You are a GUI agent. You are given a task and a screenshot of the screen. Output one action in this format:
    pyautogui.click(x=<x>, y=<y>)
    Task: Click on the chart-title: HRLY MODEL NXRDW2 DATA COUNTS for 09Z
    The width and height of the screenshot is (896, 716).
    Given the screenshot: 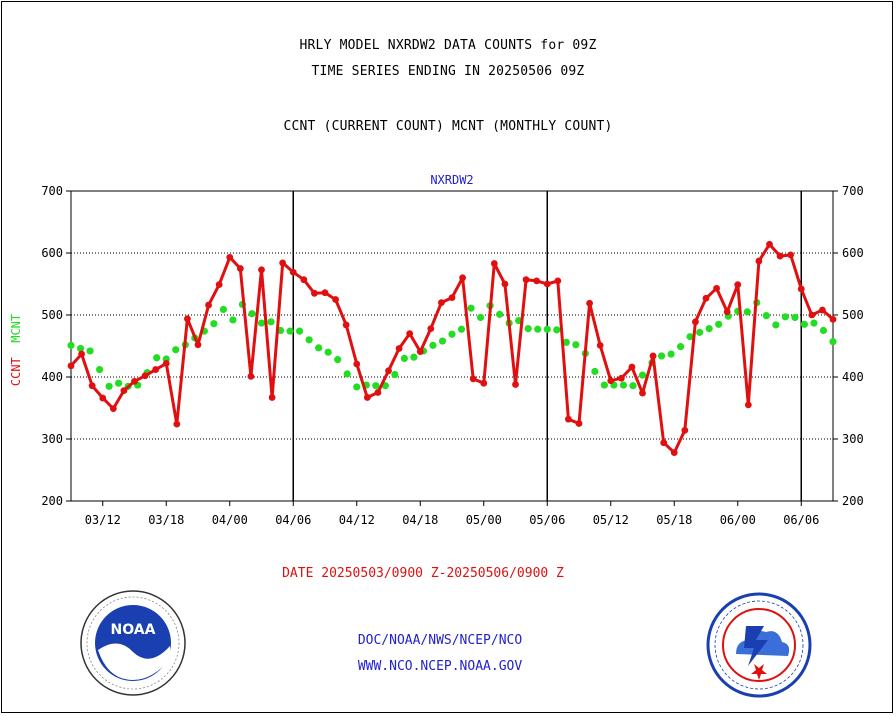 What is the action you would take?
    pyautogui.click(x=448, y=45)
    